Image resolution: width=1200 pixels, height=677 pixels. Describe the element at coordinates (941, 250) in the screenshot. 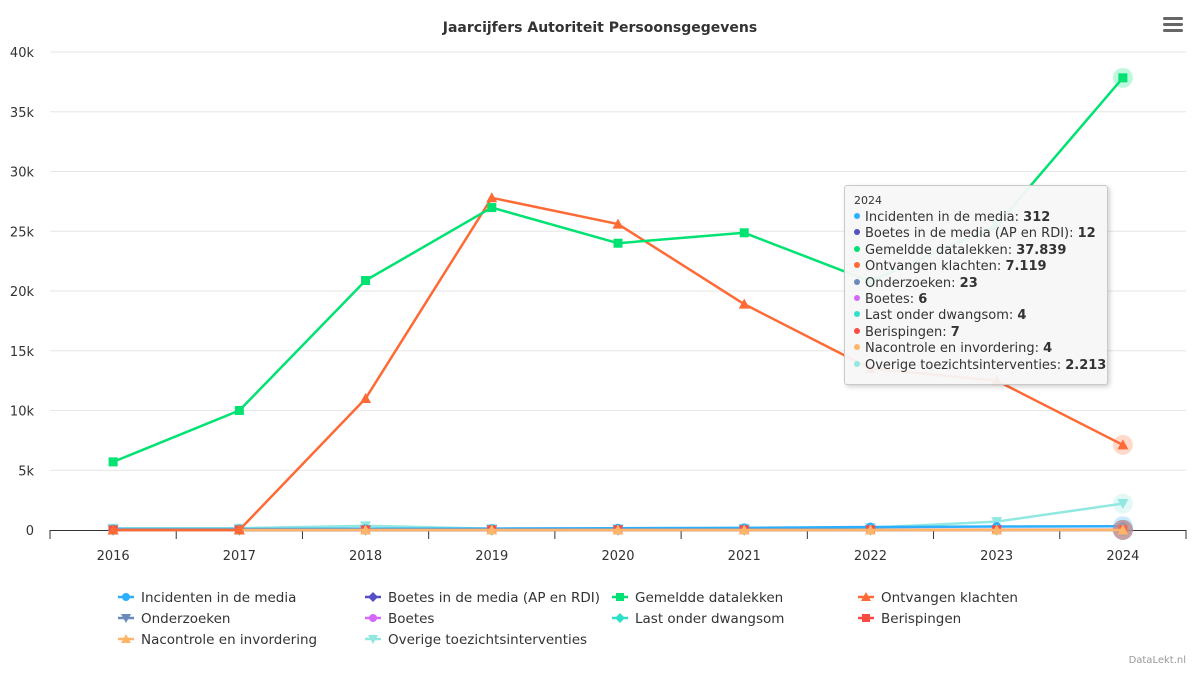

I see `tooltip-label: Gemeldde datalekken:` at that location.